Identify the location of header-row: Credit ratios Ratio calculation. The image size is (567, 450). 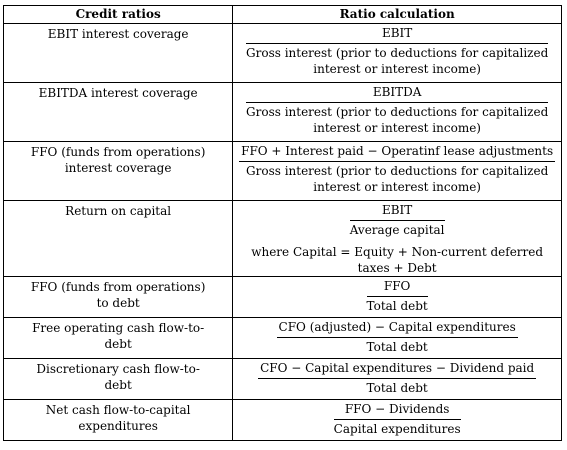
(282, 14).